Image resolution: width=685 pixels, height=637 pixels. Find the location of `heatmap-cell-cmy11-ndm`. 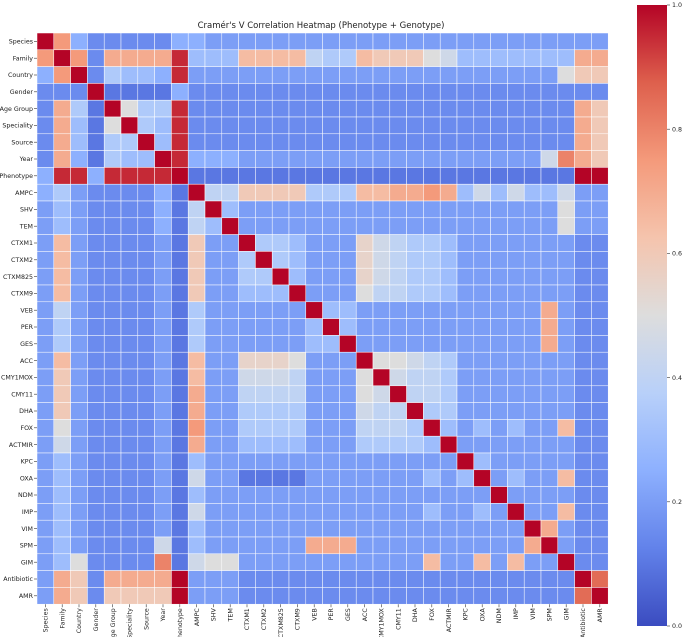

heatmap-cell-cmy11-ndm is located at coordinates (499, 394).